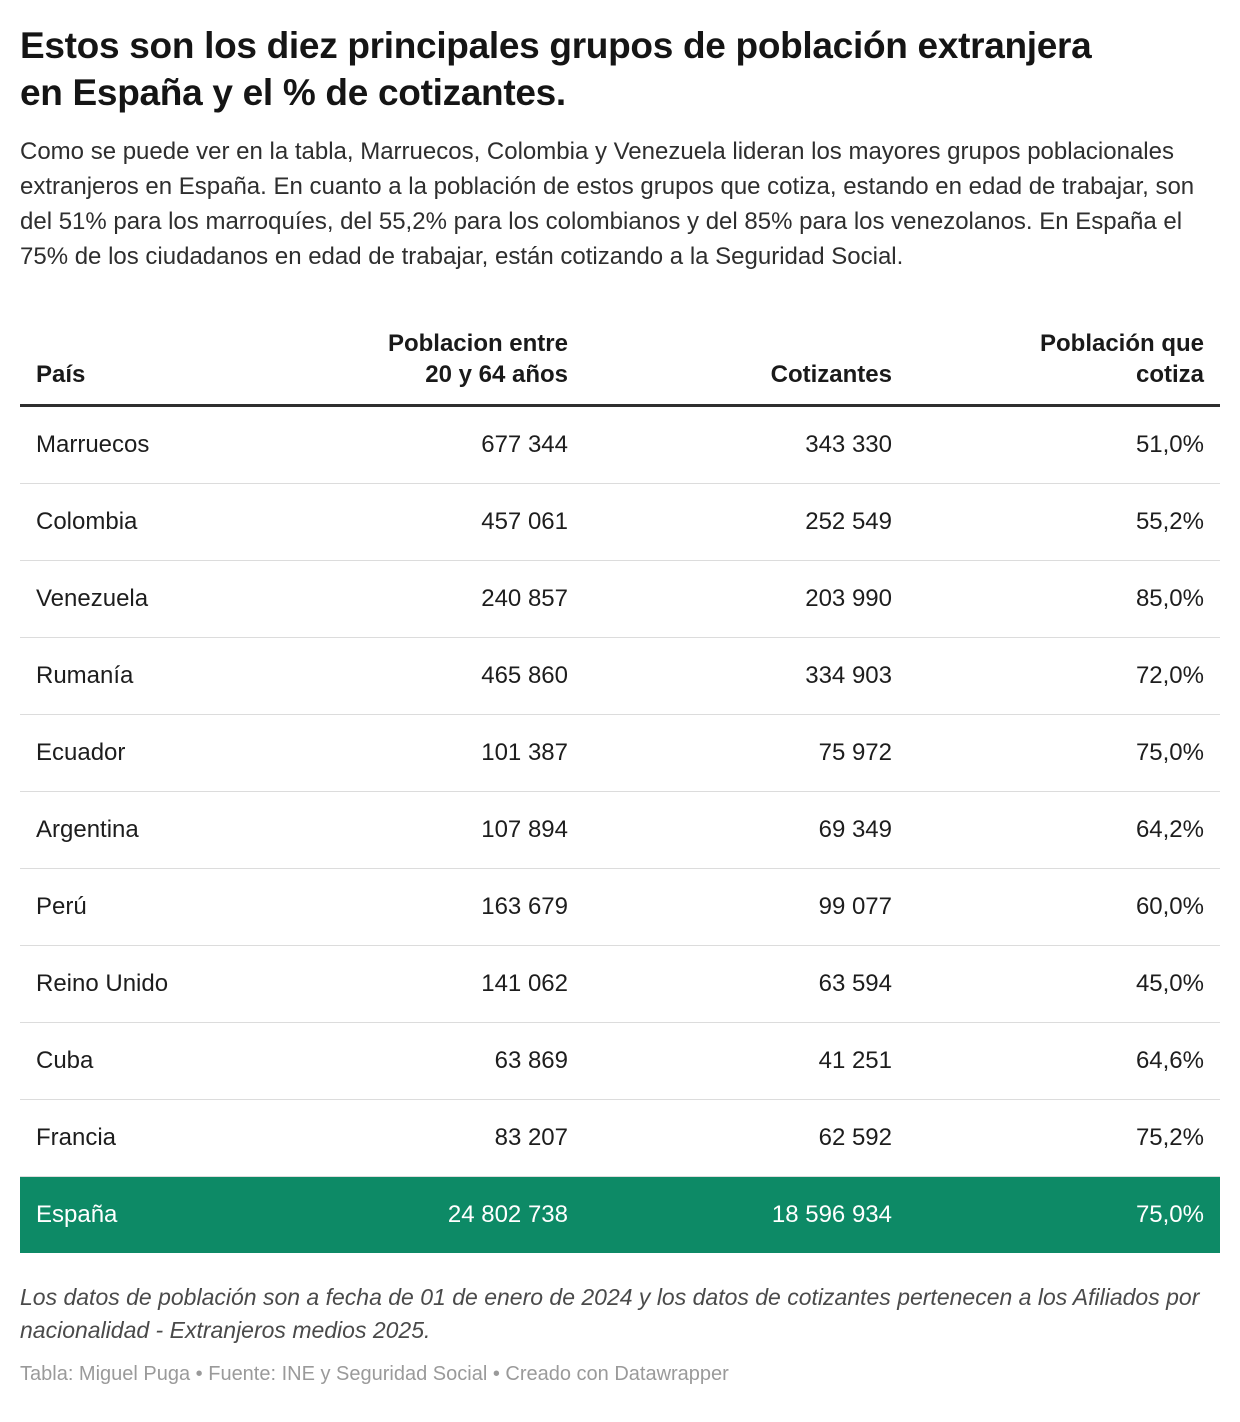 This screenshot has width=1240, height=1422. I want to click on cell-country: Argentina, so click(164, 830).